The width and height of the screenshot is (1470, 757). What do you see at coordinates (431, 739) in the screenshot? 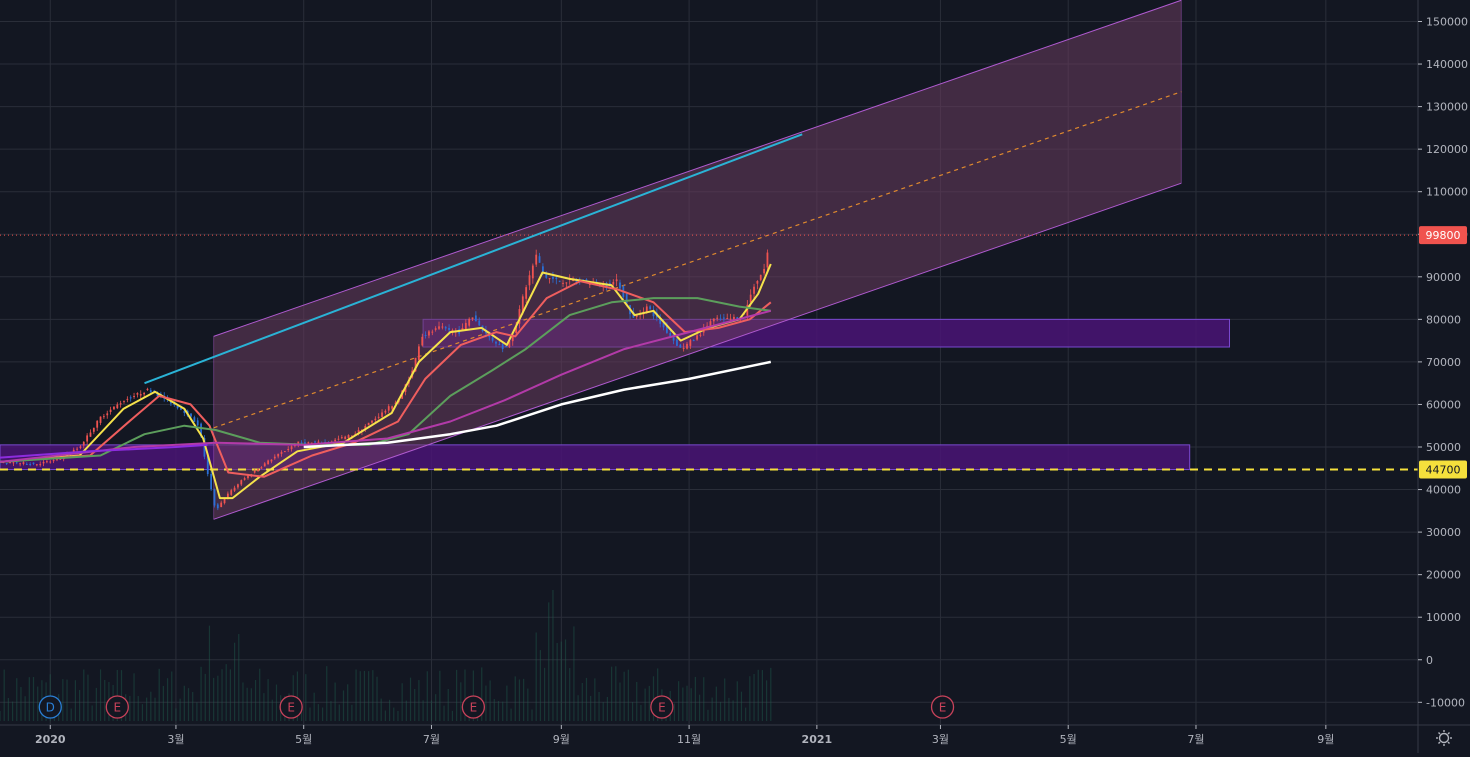
I see `time-tick-label: 7월` at bounding box center [431, 739].